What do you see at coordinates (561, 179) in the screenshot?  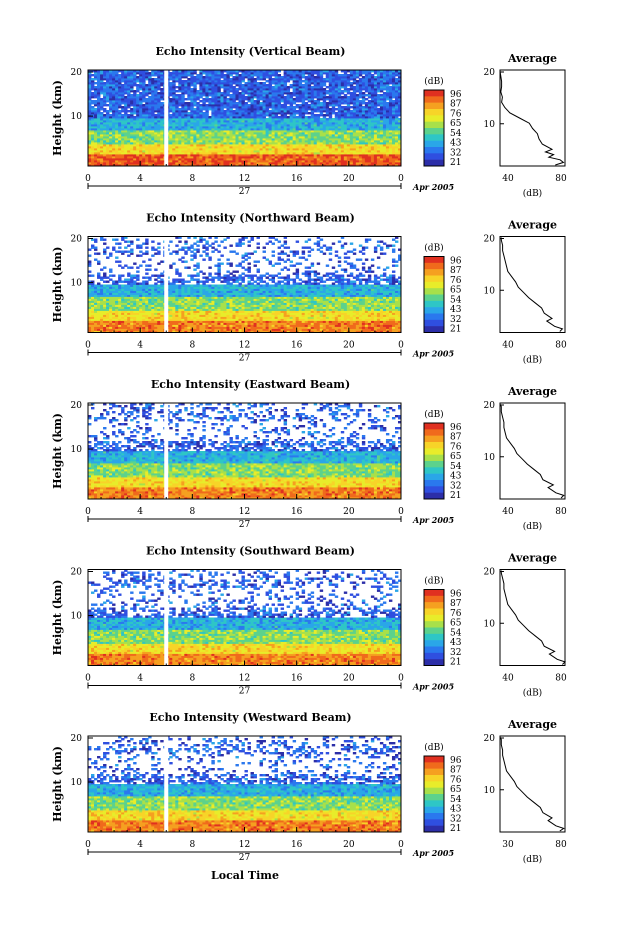 I see `profile-x-label: 80` at bounding box center [561, 179].